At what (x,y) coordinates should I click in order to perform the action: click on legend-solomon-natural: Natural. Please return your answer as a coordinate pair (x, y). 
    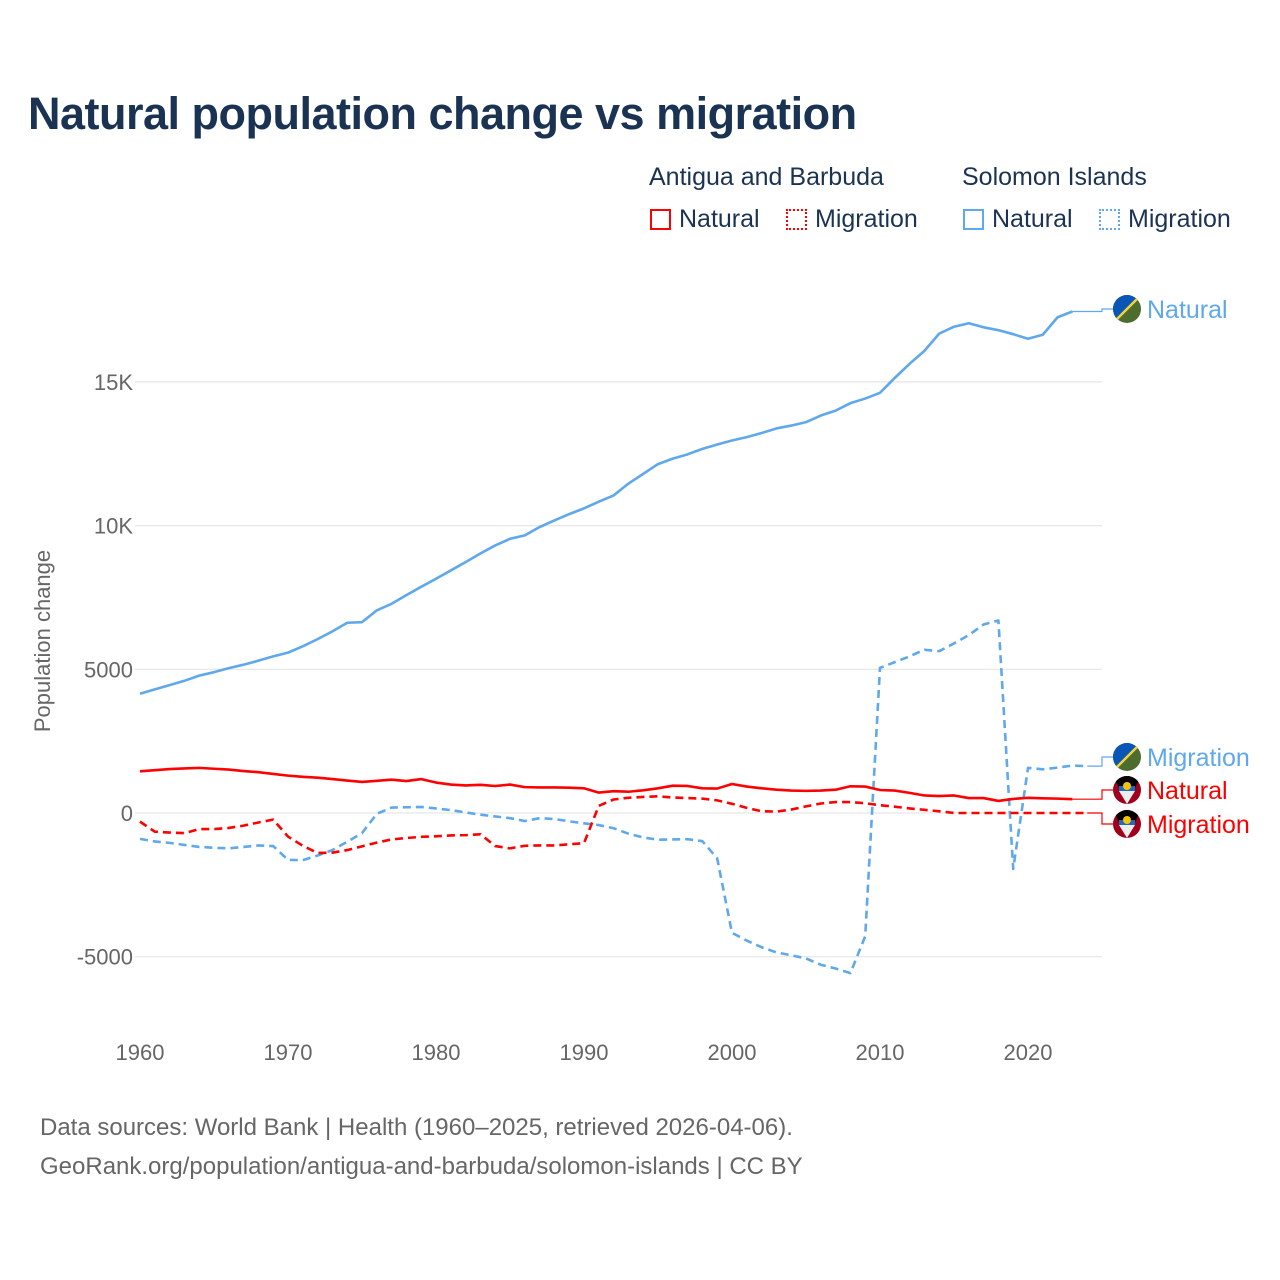
    Looking at the image, I should click on (1018, 219).